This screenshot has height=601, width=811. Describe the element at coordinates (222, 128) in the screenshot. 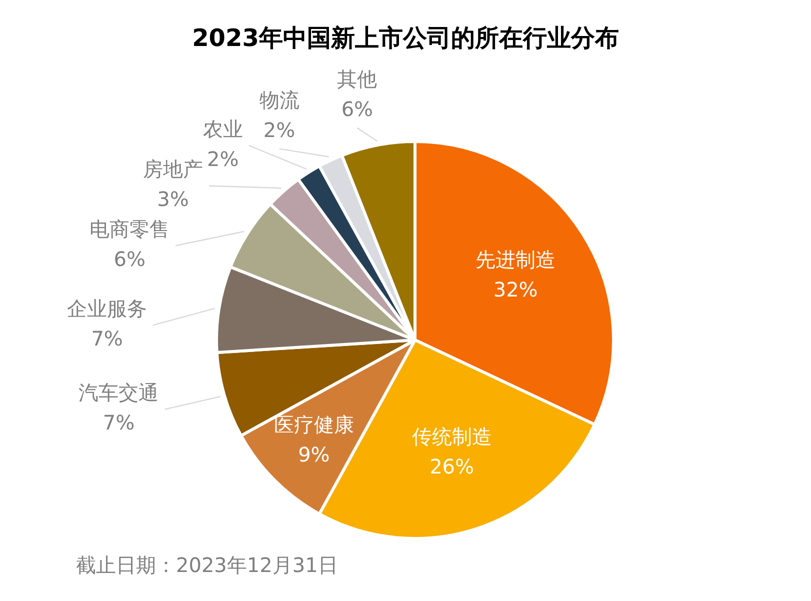

I see `slice-label: 农业` at that location.